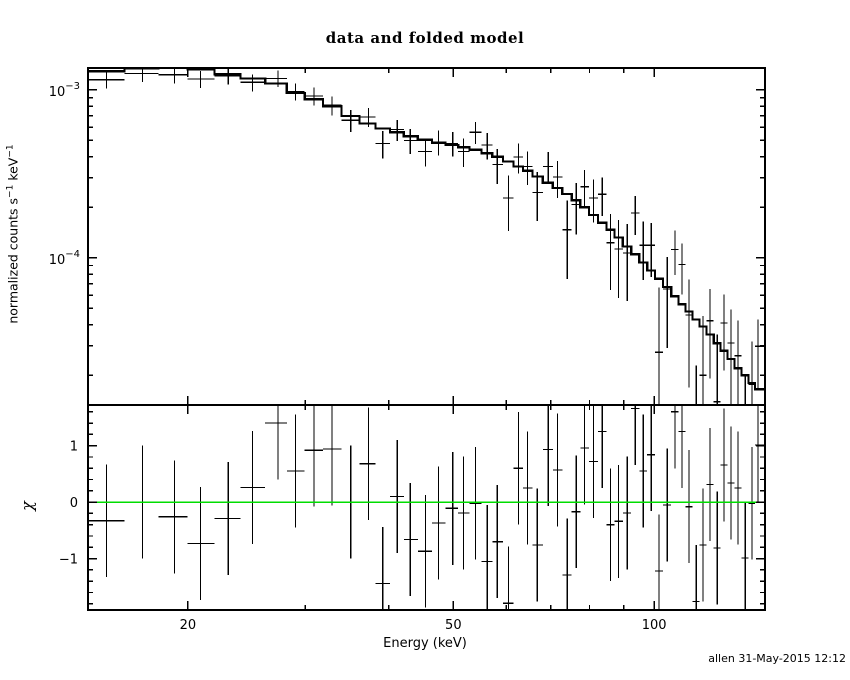 This screenshot has width=850, height=680. Describe the element at coordinates (13, 171) in the screenshot. I see `ylabel-text: keV` at that location.